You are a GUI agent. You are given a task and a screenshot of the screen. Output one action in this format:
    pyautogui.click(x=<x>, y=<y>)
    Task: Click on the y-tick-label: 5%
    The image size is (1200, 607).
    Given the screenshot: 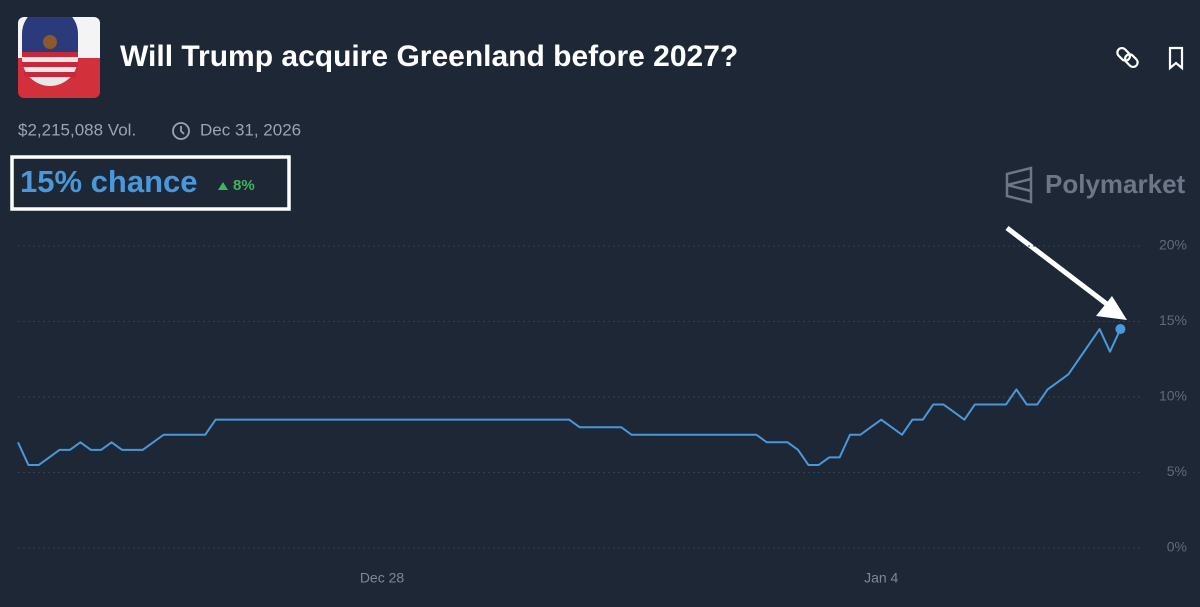 What is the action you would take?
    pyautogui.click(x=1177, y=471)
    